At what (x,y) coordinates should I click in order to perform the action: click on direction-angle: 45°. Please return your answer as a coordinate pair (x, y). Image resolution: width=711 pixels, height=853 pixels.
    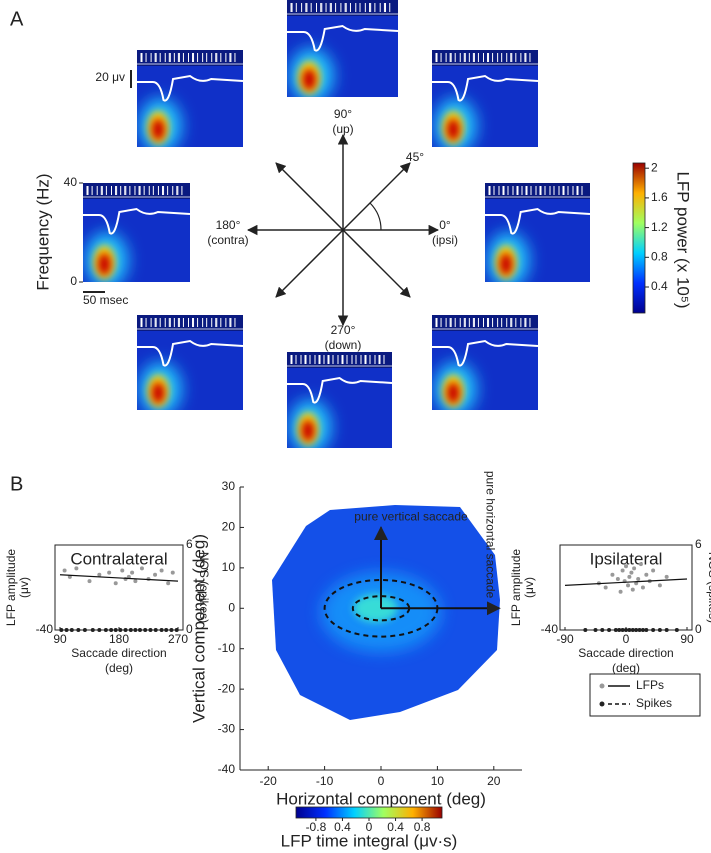
    Looking at the image, I should click on (415, 157).